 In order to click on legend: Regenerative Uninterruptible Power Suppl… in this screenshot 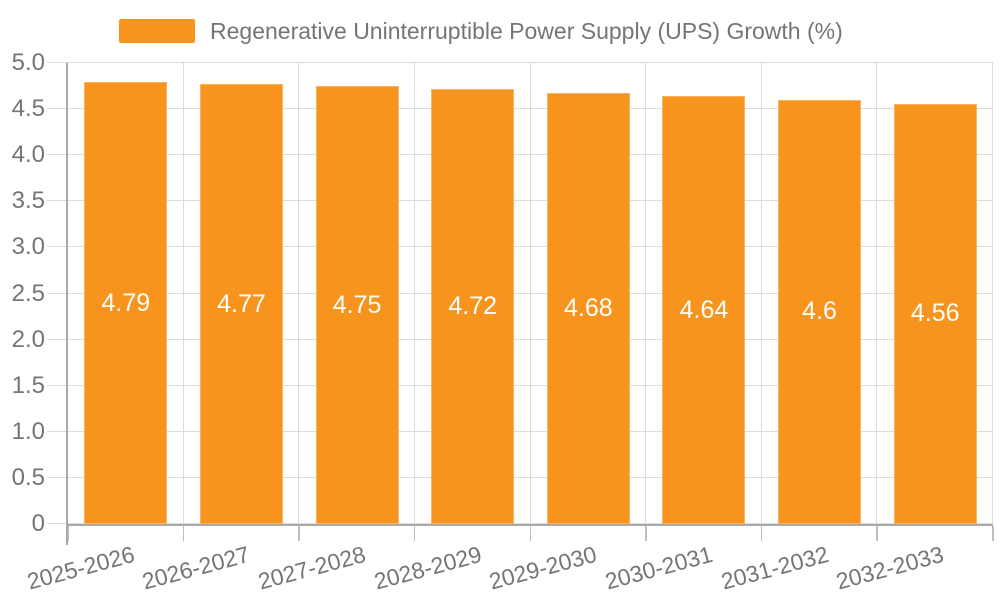, I will do `click(481, 31)`.